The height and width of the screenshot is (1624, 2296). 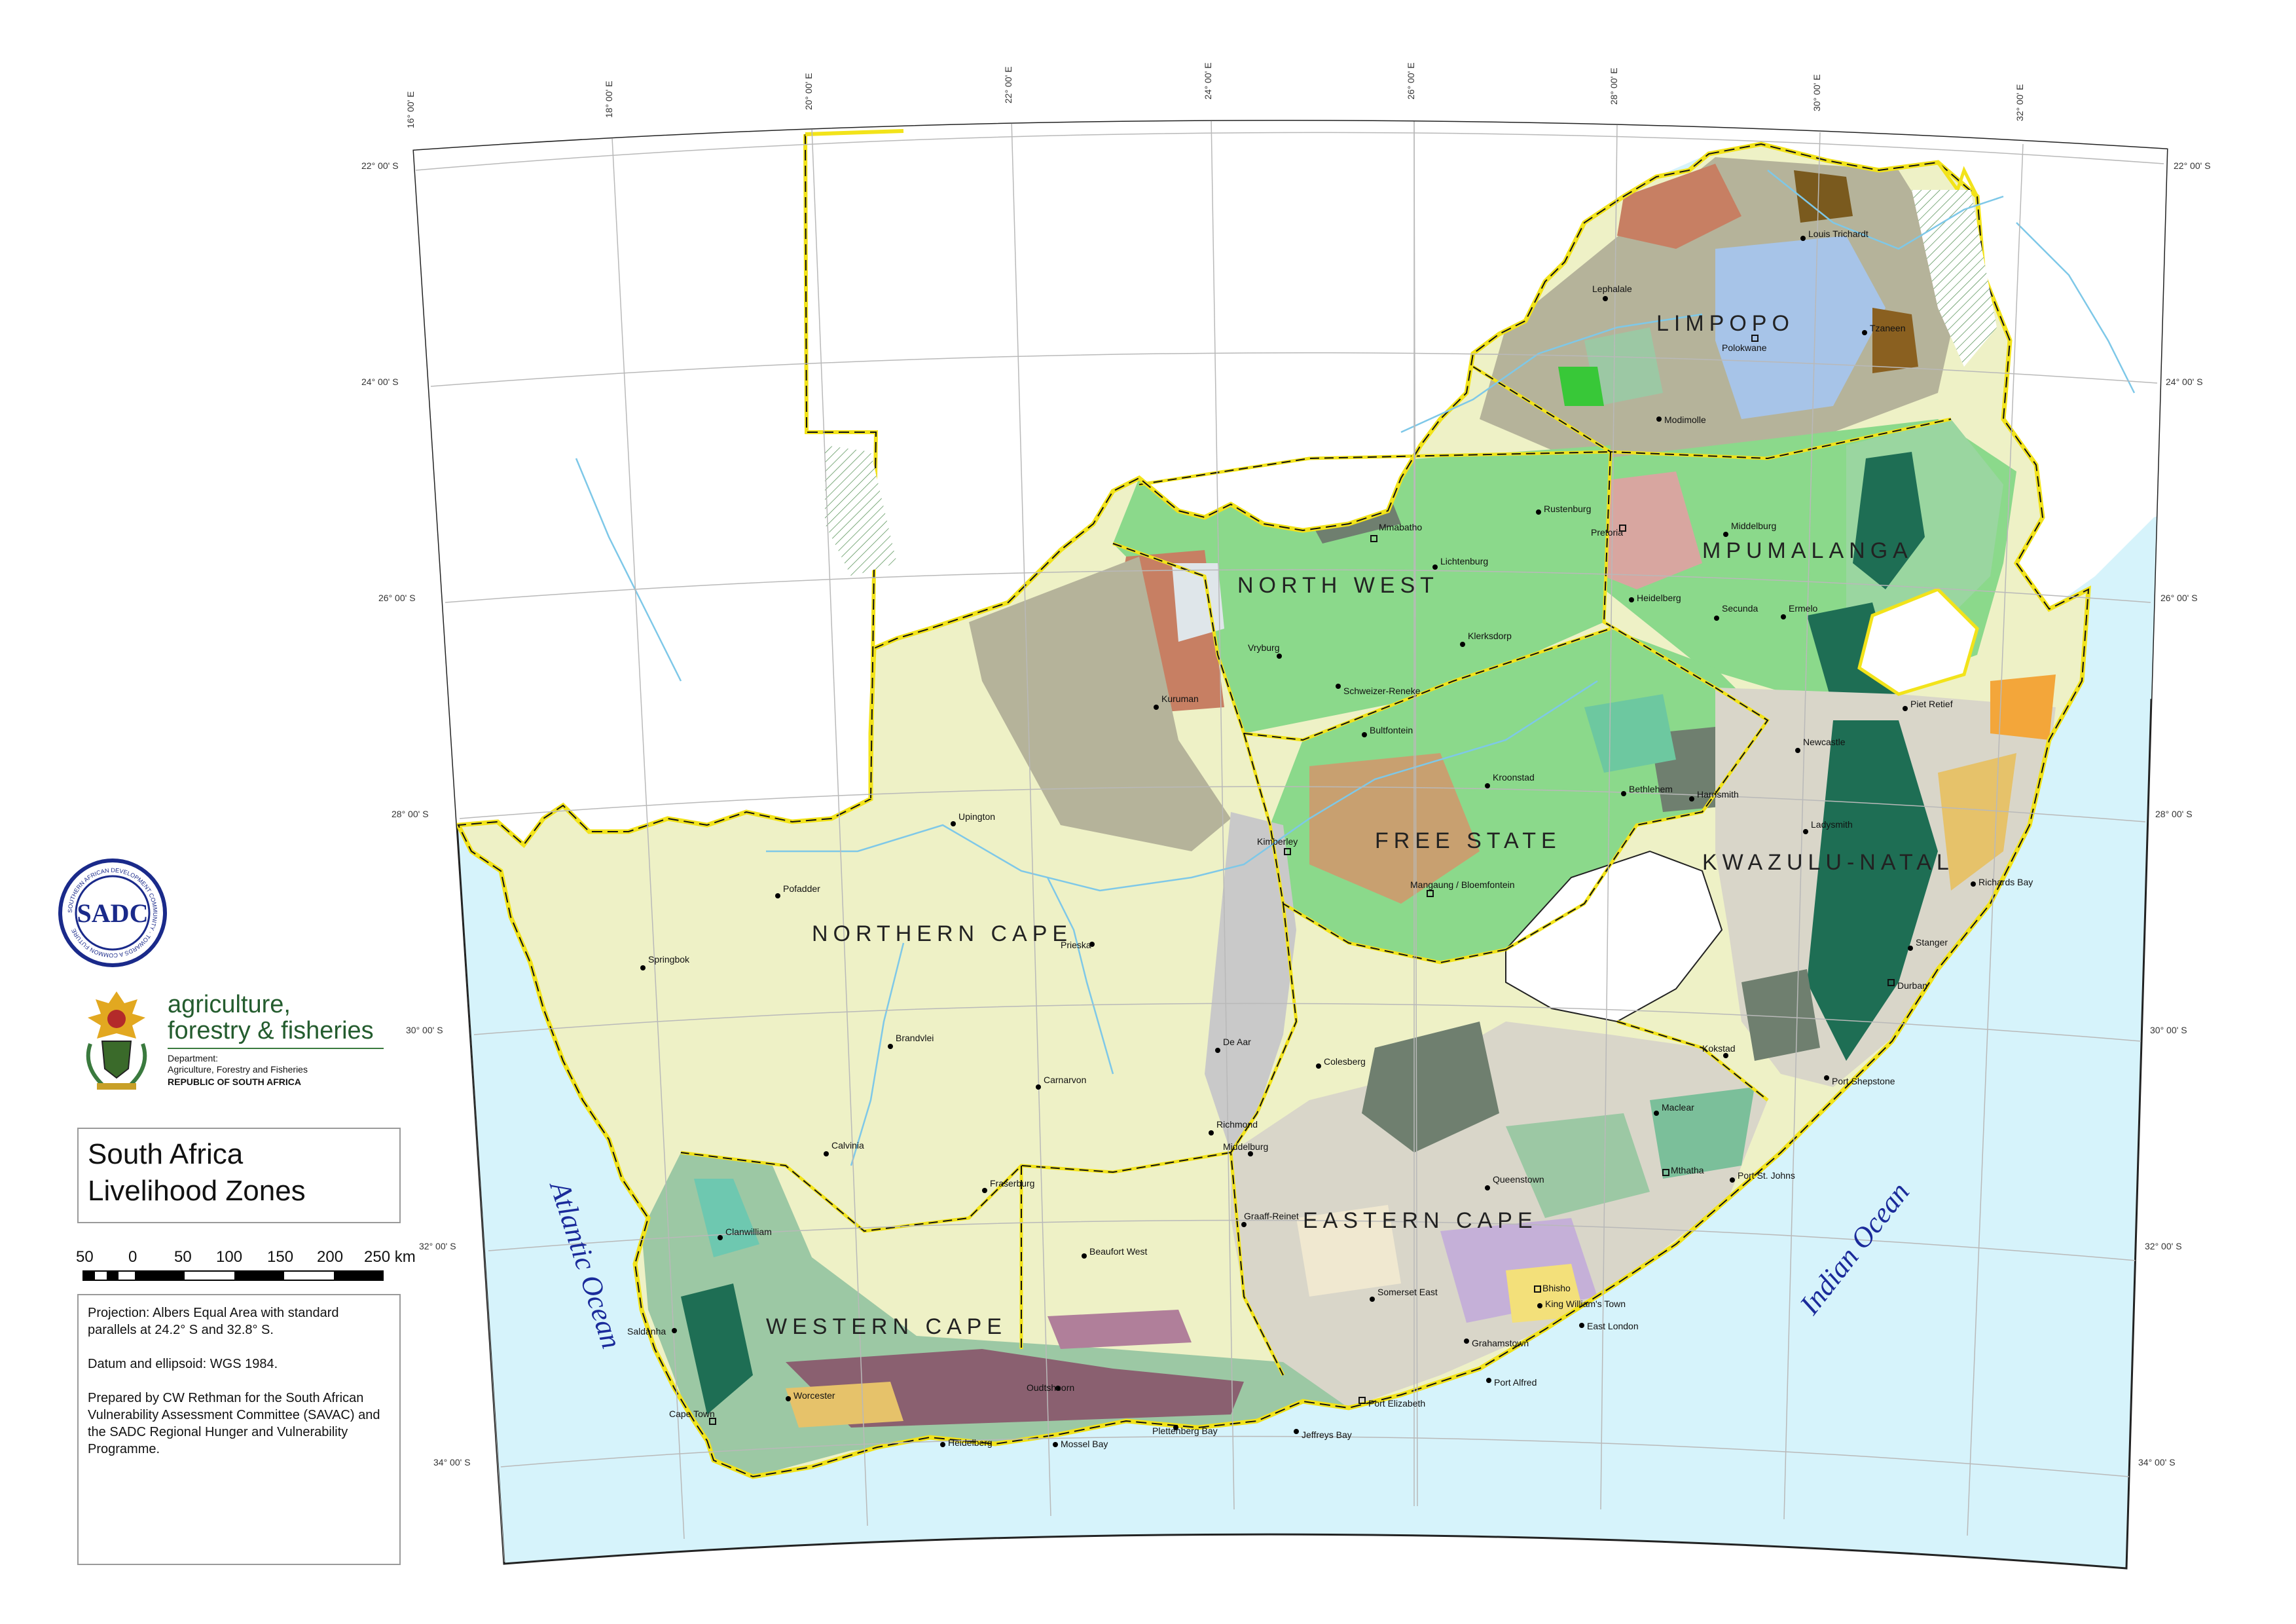 I want to click on svg-text: Oudtshoorn, so click(x=1050, y=1387).